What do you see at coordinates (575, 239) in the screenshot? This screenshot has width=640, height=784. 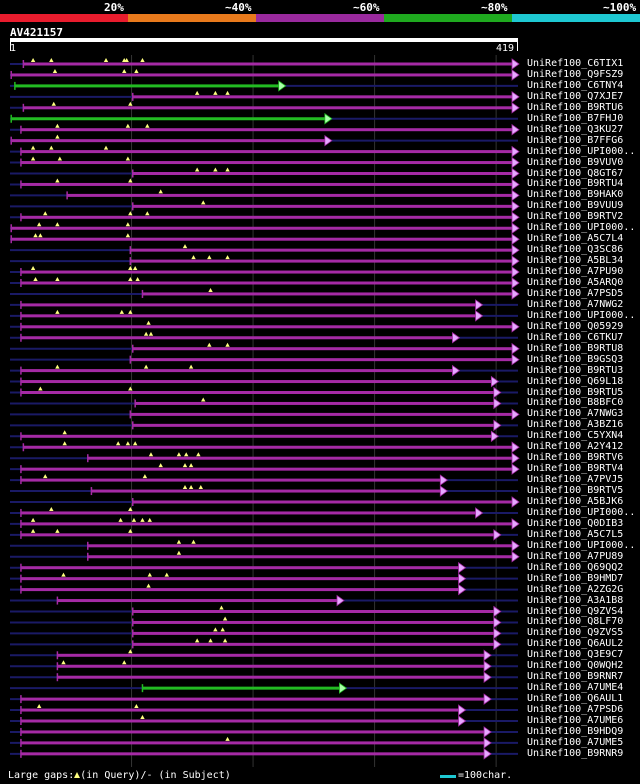 I see `hit-label: UniRef100_A5C7L4` at bounding box center [575, 239].